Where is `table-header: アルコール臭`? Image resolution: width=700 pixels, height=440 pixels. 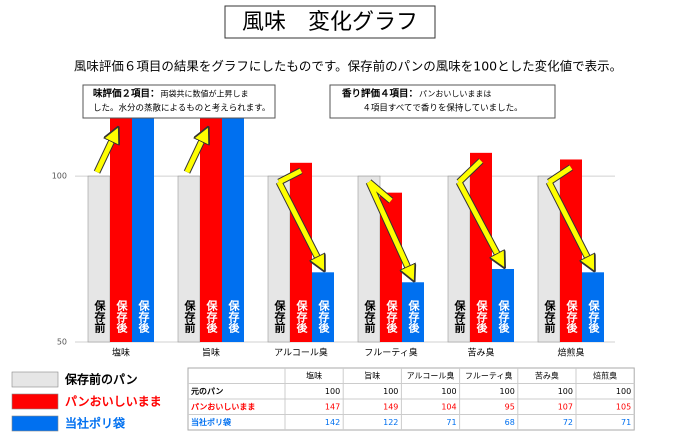 table-header: アルコール臭 is located at coordinates (431, 375).